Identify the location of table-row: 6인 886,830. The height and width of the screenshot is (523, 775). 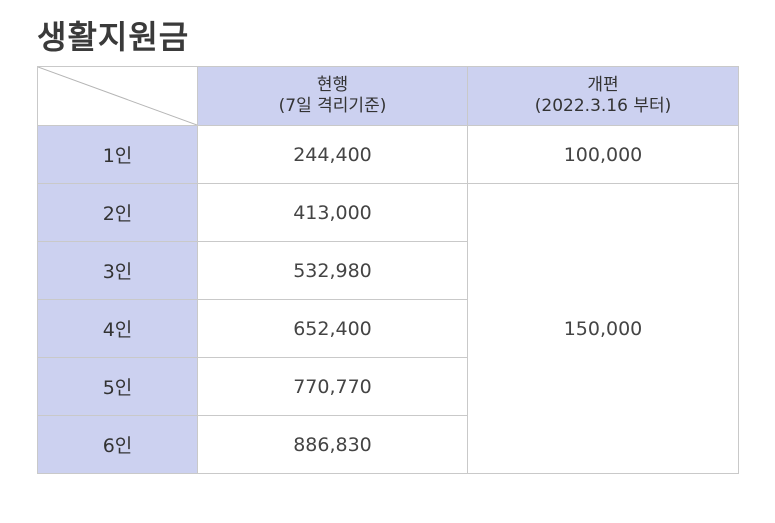
(388, 444).